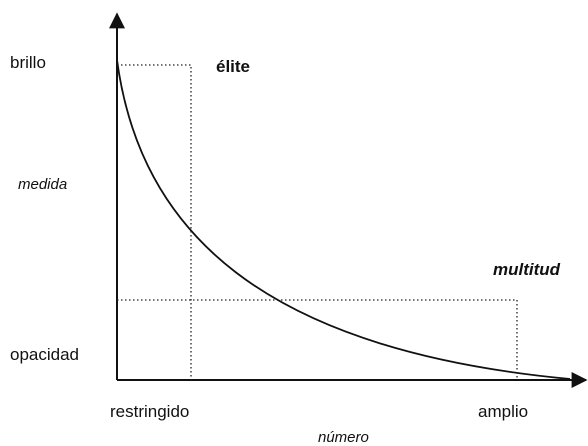  What do you see at coordinates (154, 222) in the screenshot?
I see `elite-box` at bounding box center [154, 222].